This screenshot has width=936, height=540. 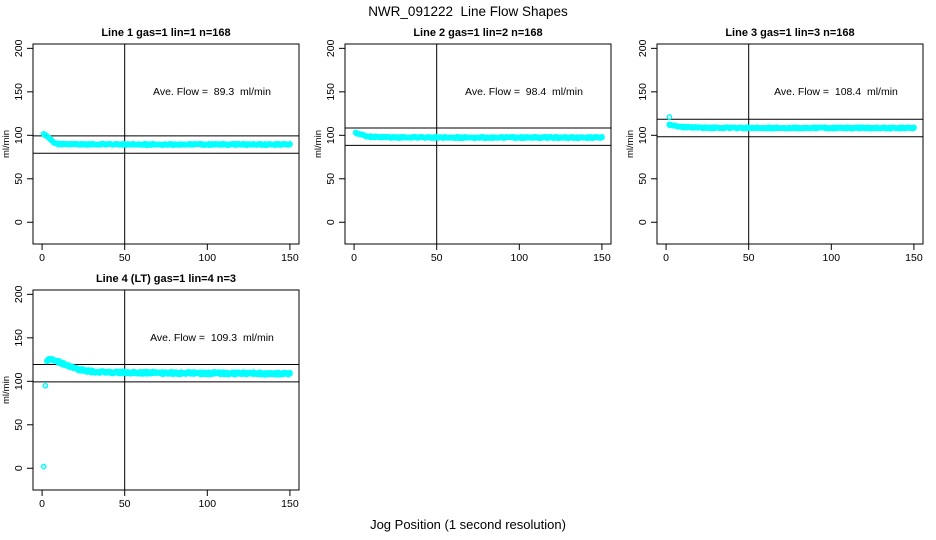 I want to click on ave-flow-annotation: Ave. Flow = 108.4 ml/min, so click(x=836, y=92).